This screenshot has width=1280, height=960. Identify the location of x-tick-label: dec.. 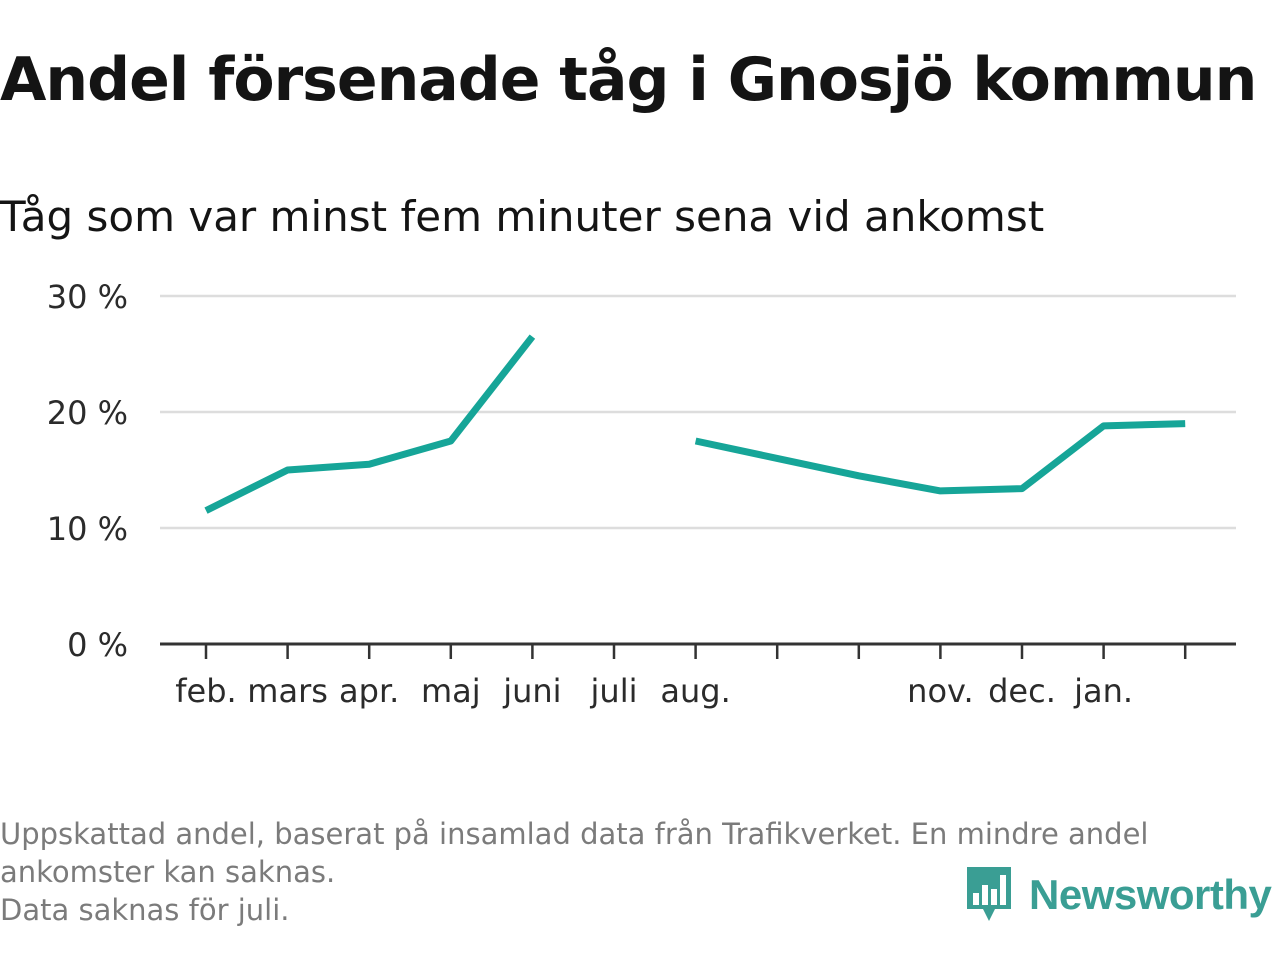
(1022, 691).